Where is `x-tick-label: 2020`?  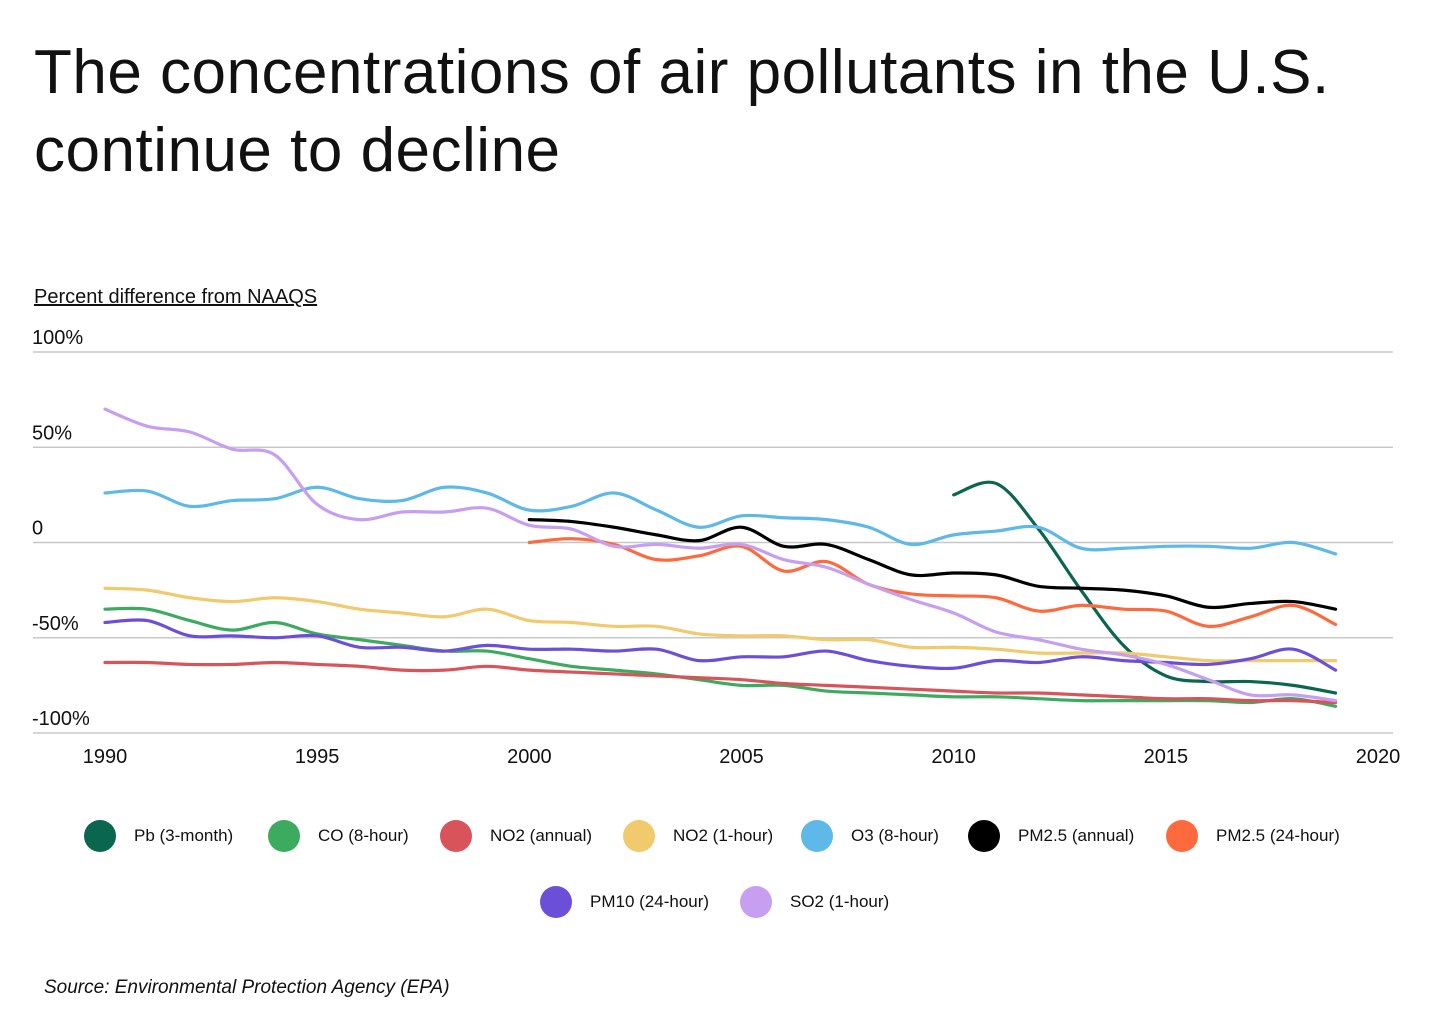
x-tick-label: 2020 is located at coordinates (1378, 757).